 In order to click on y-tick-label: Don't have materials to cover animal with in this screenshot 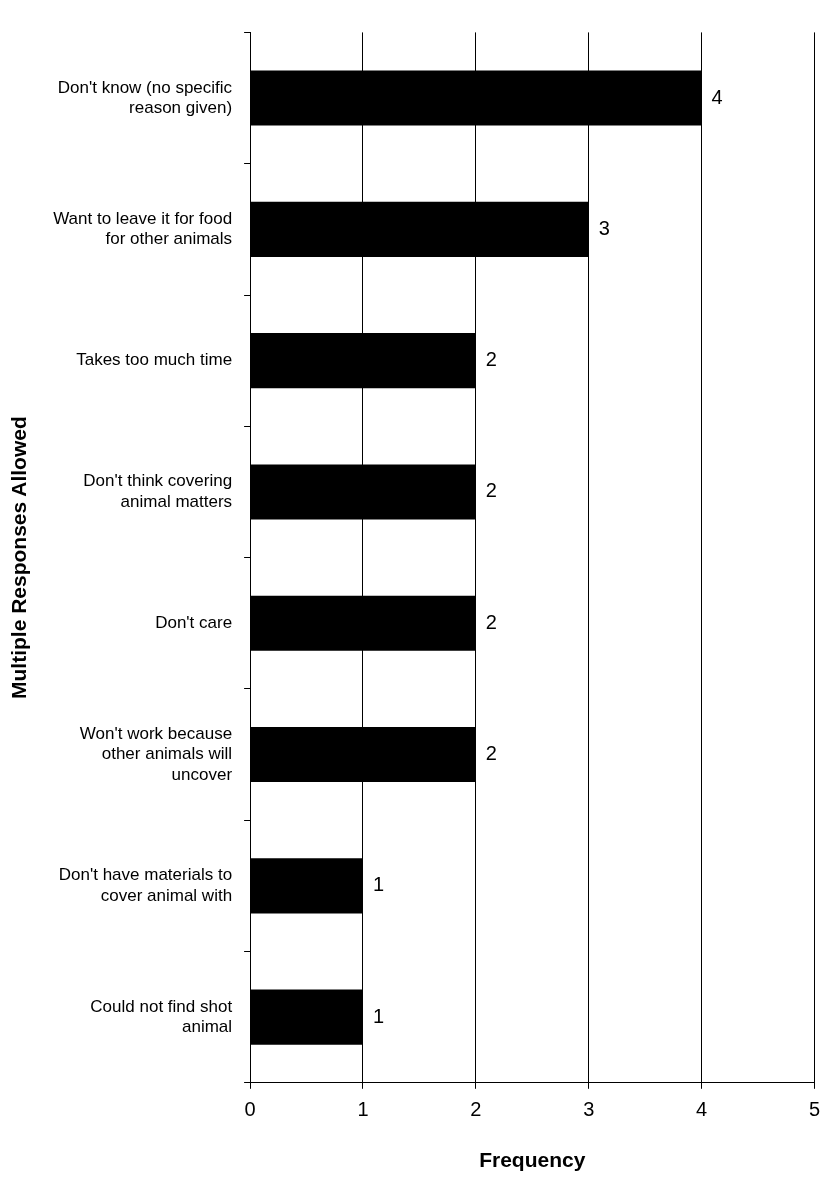, I will do `click(145, 885)`.